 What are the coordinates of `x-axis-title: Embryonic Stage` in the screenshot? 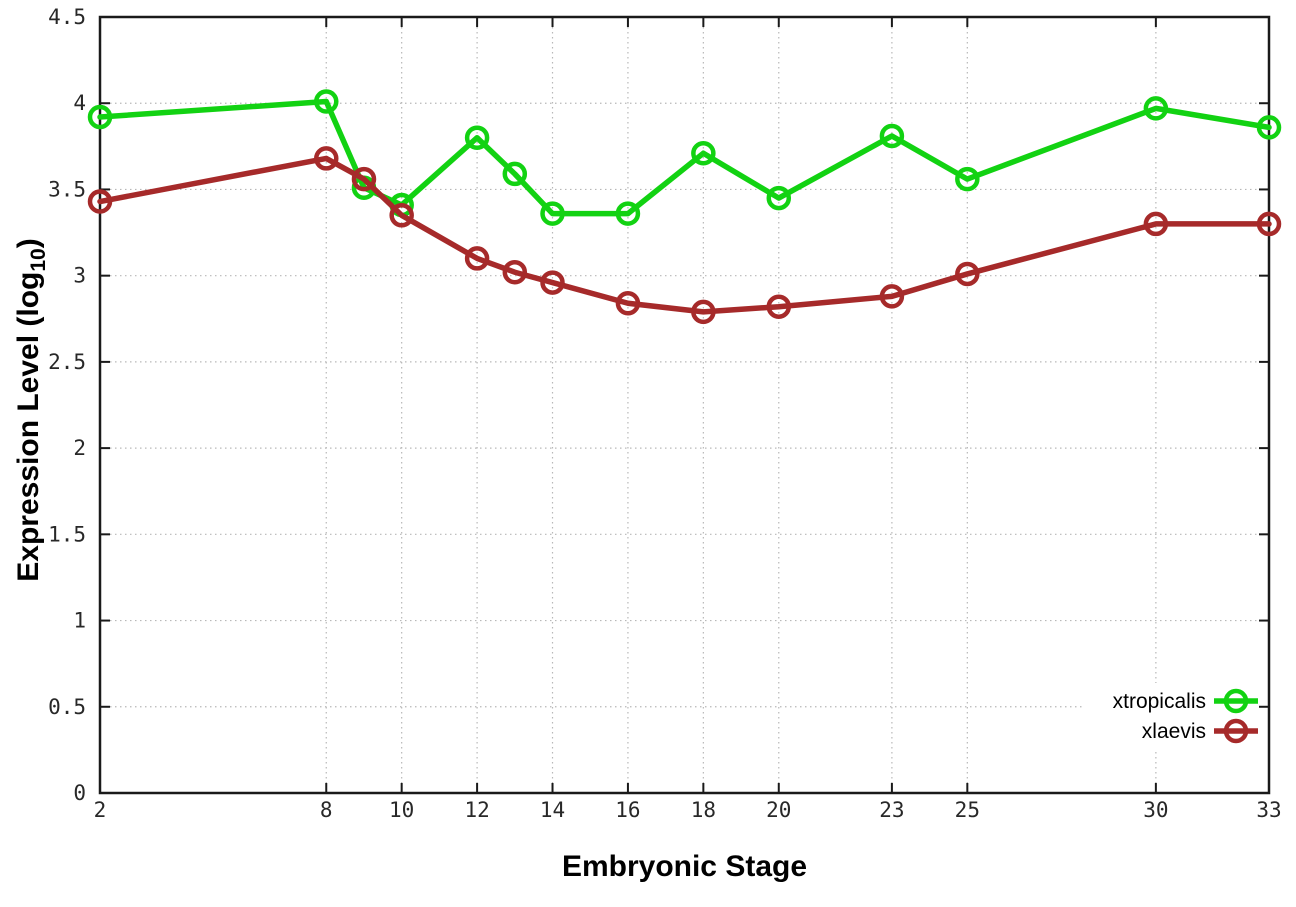 It's located at (684, 866).